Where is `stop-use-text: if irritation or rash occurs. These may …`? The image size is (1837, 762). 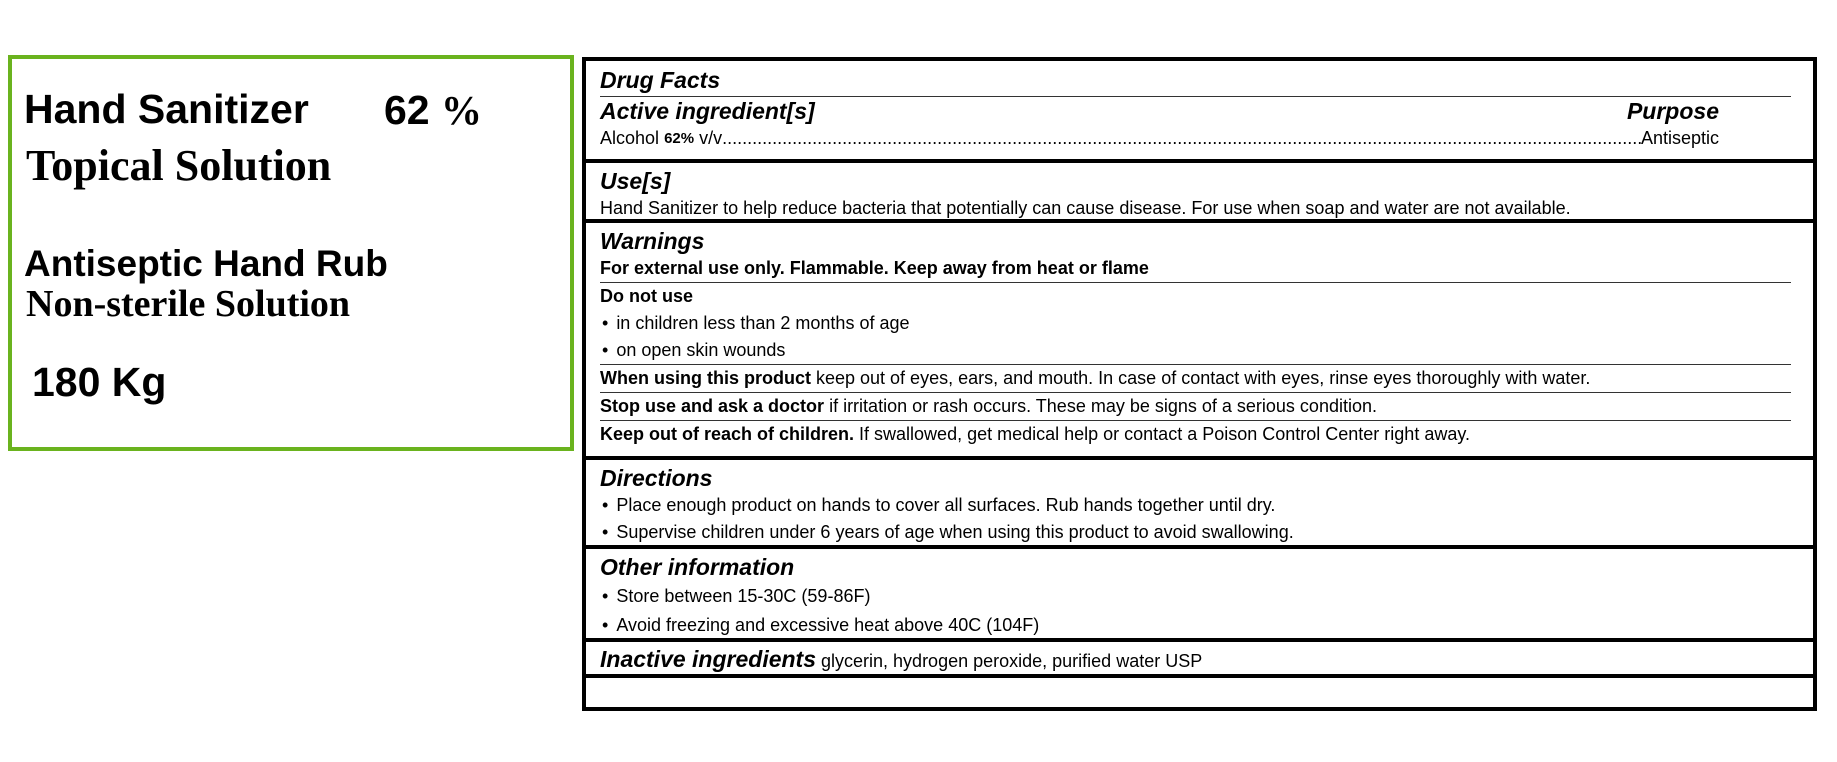
stop-use-text: if irritation or rash occurs. These may … is located at coordinates (1100, 406).